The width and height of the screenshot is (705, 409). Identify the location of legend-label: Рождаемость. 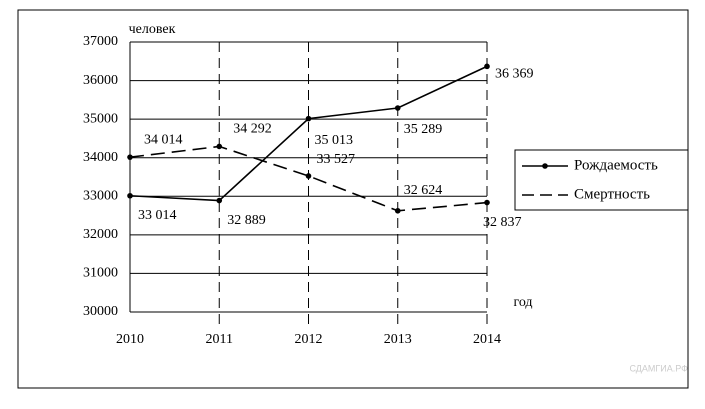
(616, 165).